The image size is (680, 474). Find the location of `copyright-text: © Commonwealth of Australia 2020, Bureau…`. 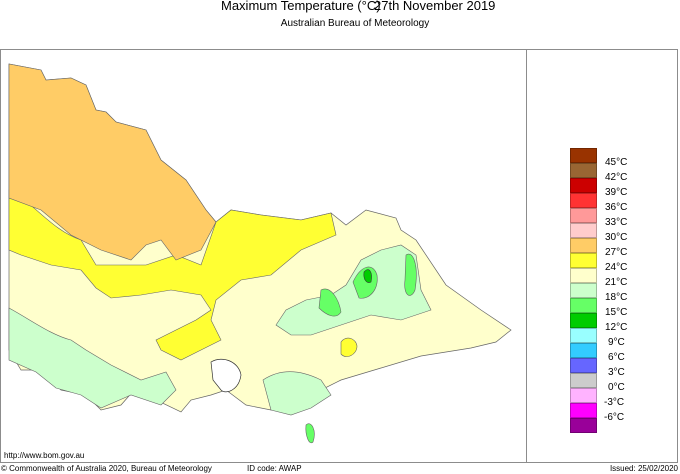

copyright-text: © Commonwealth of Australia 2020, Bureau… is located at coordinates (106, 468).